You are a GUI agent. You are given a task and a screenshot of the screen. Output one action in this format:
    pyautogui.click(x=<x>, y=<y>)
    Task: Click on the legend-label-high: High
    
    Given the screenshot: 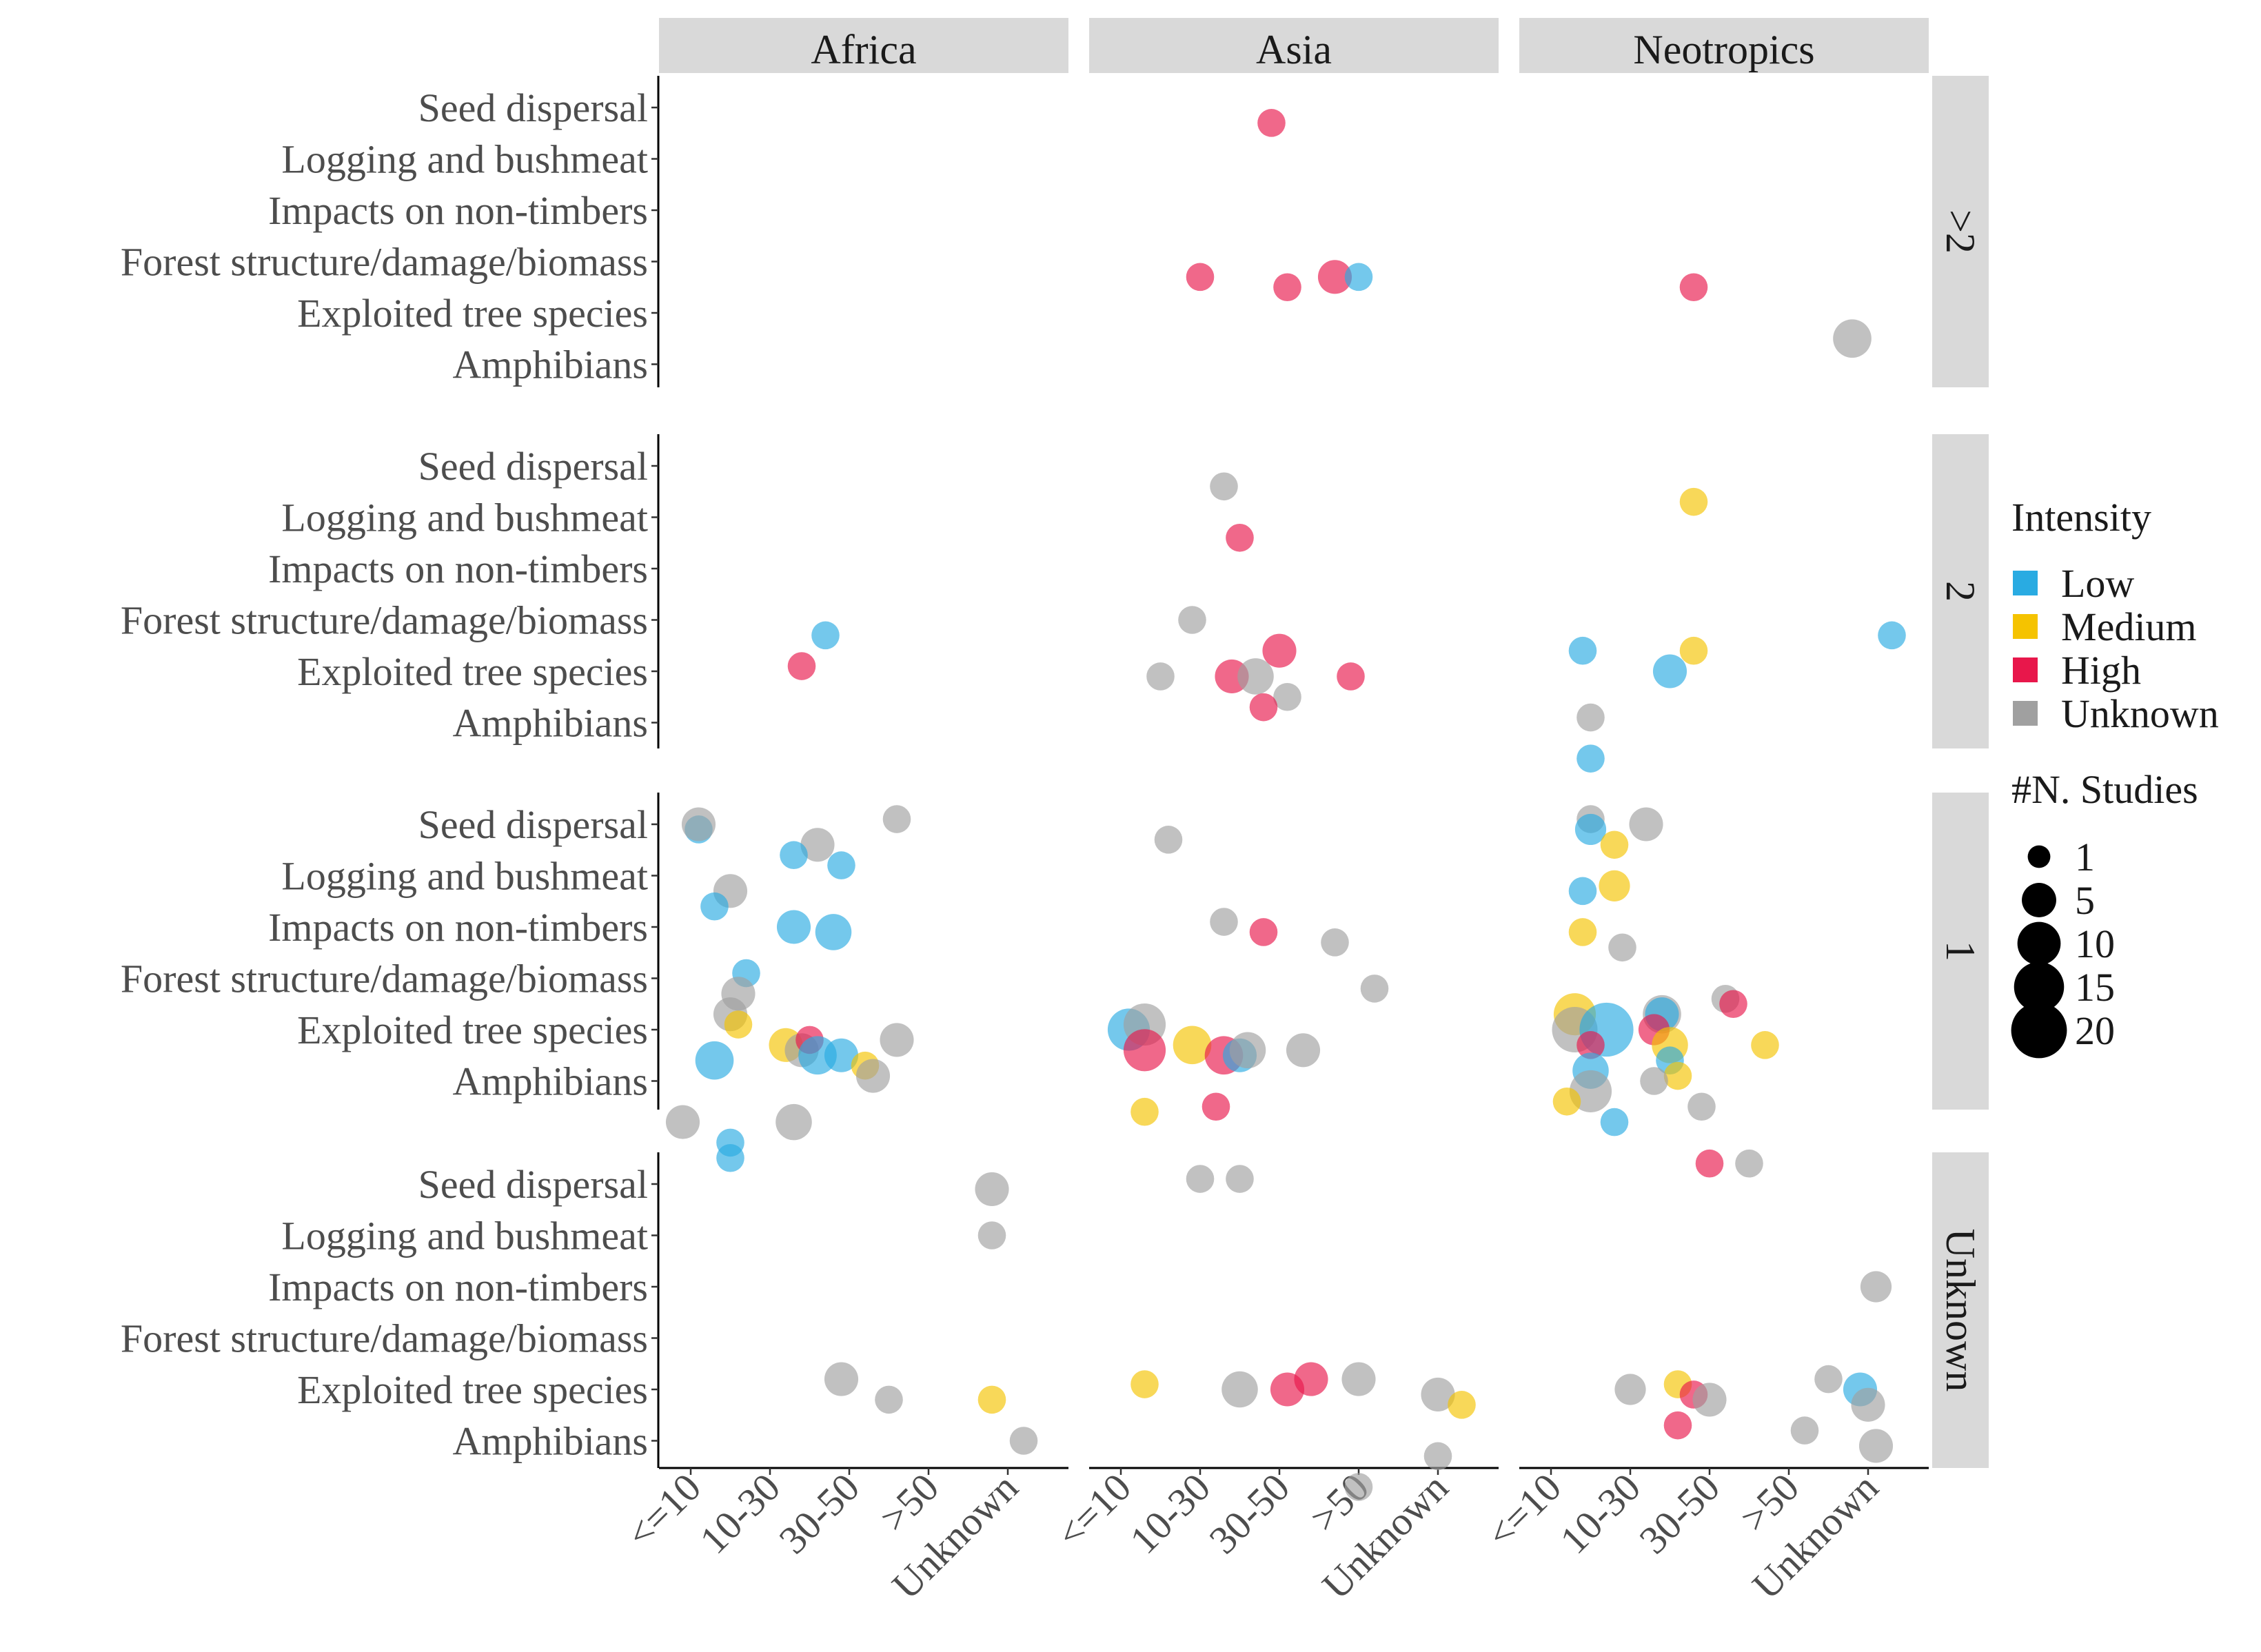 What is the action you would take?
    pyautogui.click(x=2101, y=671)
    